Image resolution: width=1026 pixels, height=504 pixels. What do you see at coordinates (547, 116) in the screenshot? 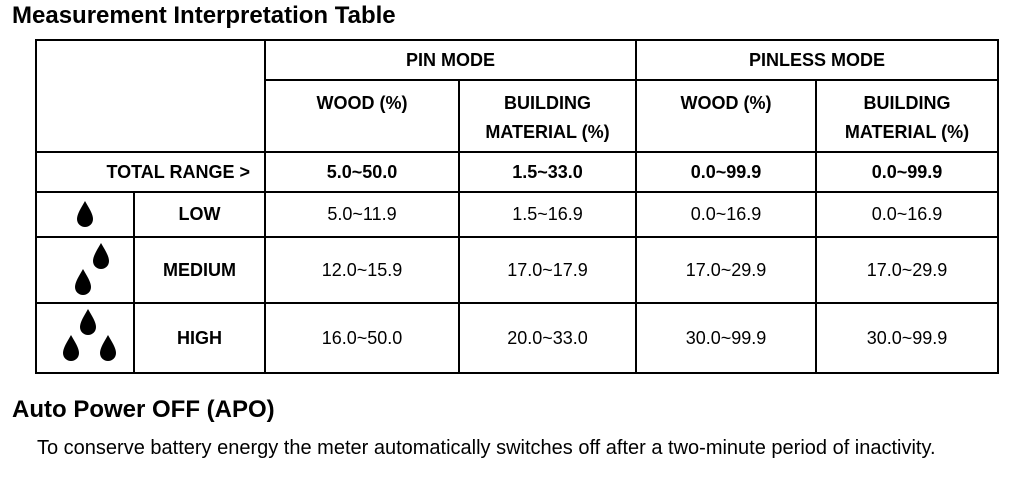
I see `pin-building-header: BUILDING MATERIAL (%)` at bounding box center [547, 116].